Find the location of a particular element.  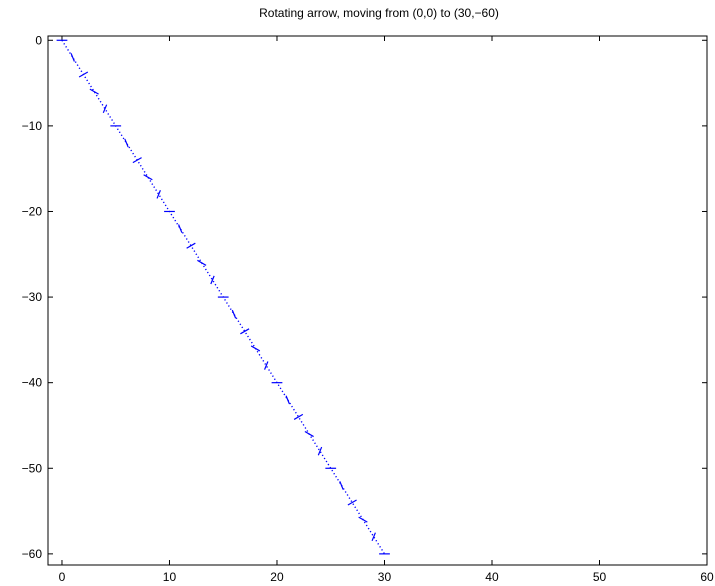

x-tick-label: 50 is located at coordinates (600, 577).